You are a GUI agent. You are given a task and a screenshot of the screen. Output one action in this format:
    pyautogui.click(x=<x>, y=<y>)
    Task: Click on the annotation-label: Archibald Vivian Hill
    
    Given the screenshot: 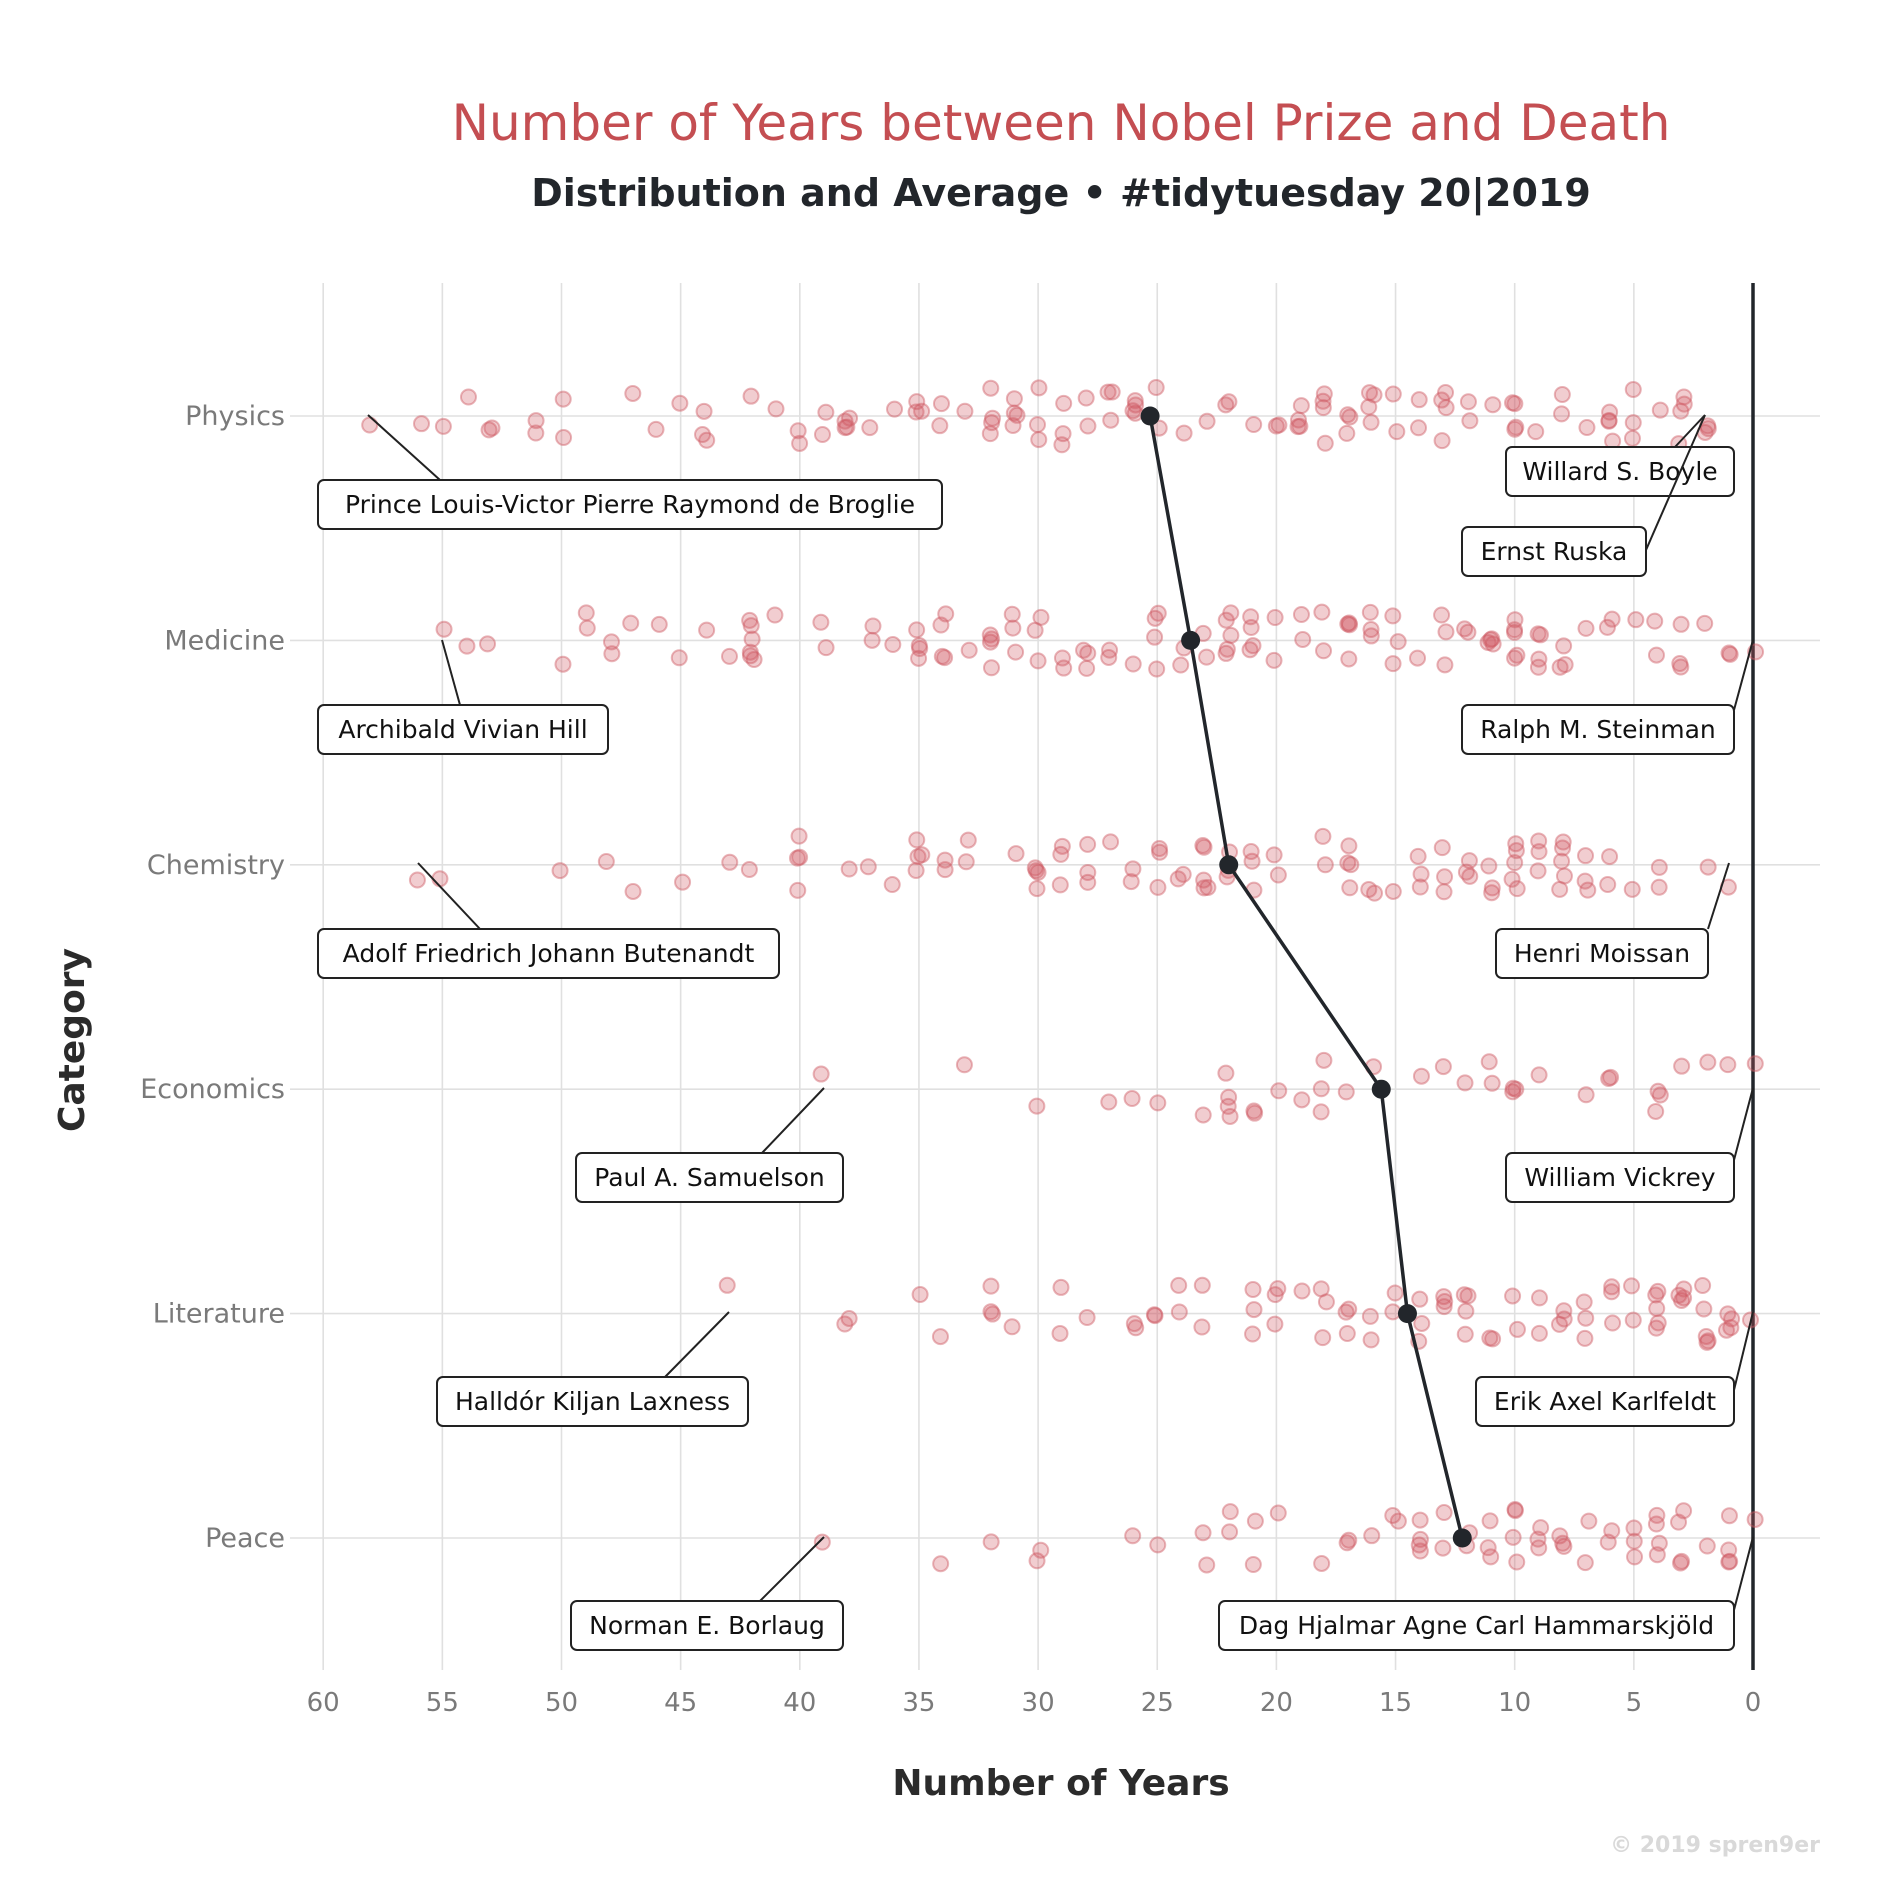 What is the action you would take?
    pyautogui.click(x=462, y=729)
    